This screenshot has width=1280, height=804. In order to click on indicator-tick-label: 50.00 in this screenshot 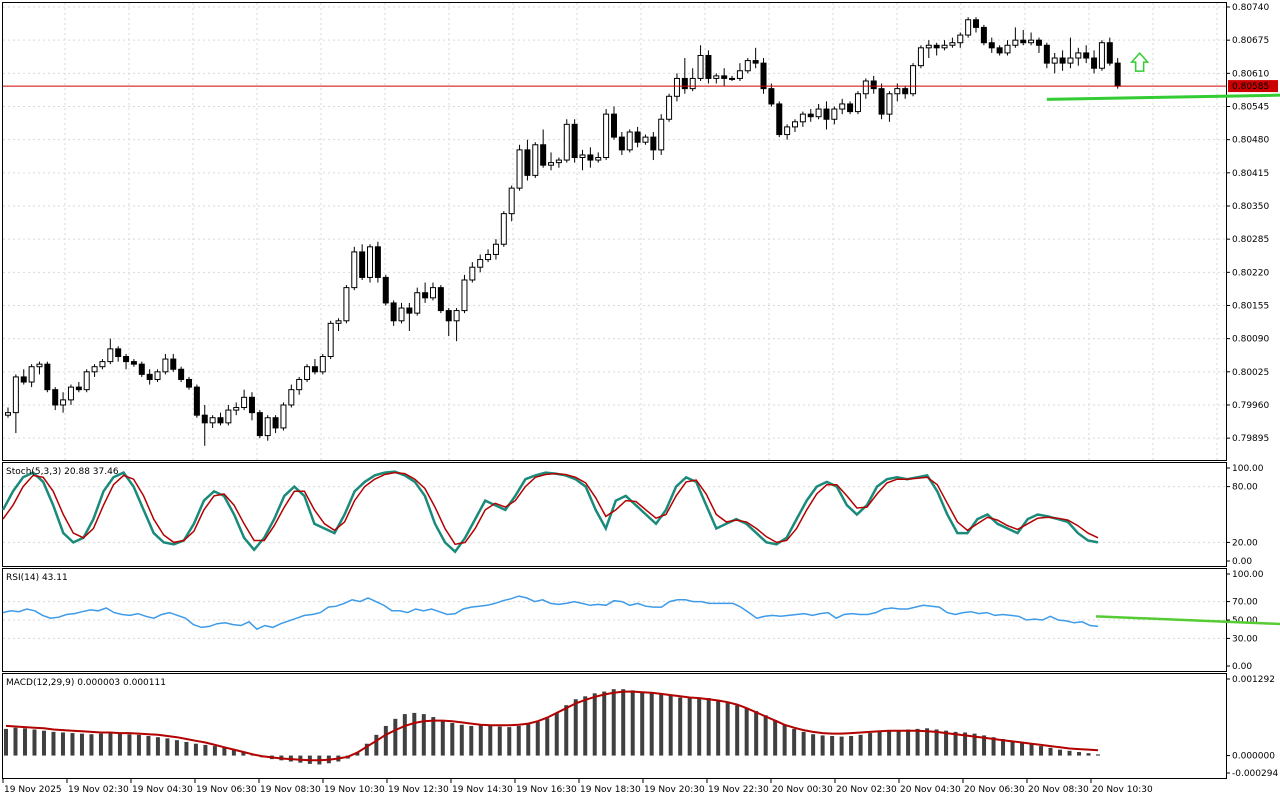, I will do `click(1245, 621)`.